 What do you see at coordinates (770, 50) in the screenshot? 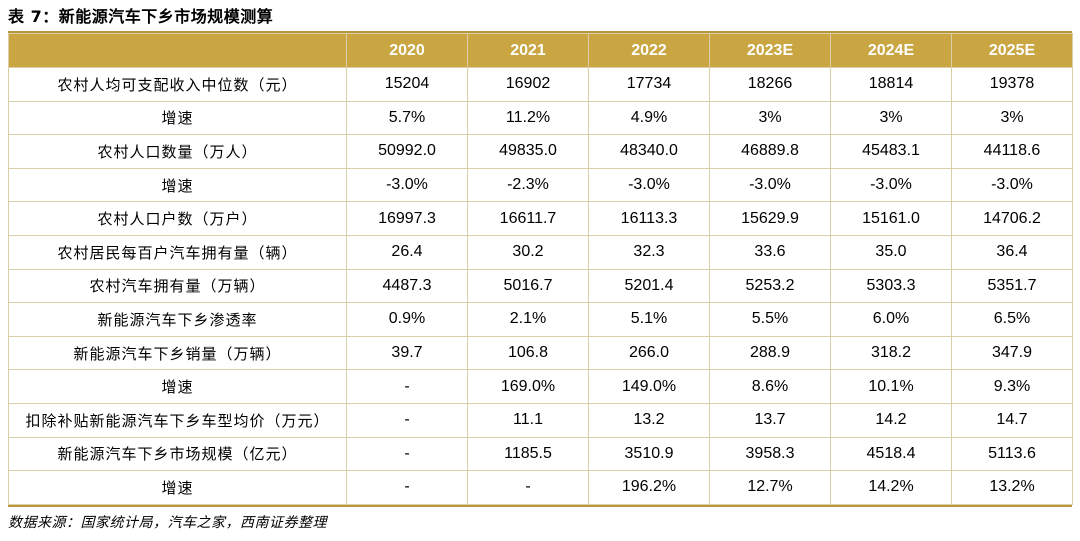
I see `header-year-cell: 2023E` at bounding box center [770, 50].